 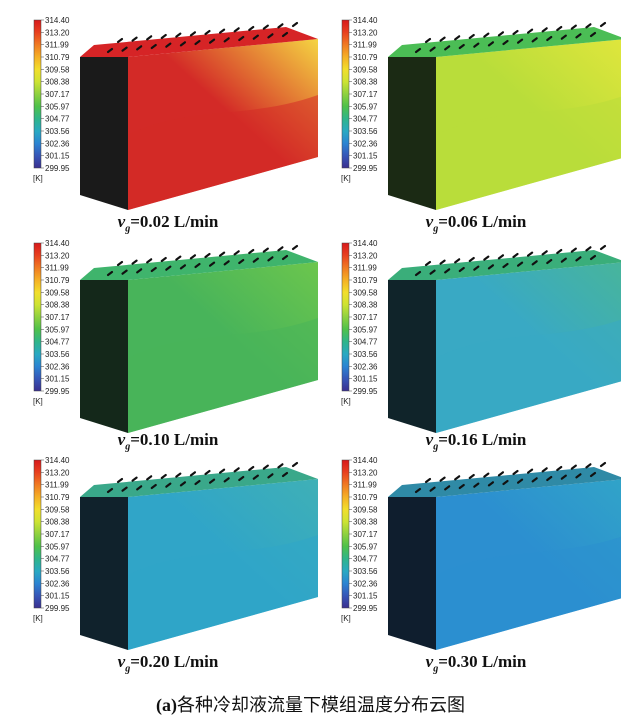 What do you see at coordinates (174, 221) in the screenshot?
I see `flow-rate-value: =0.02 L/min` at bounding box center [174, 221].